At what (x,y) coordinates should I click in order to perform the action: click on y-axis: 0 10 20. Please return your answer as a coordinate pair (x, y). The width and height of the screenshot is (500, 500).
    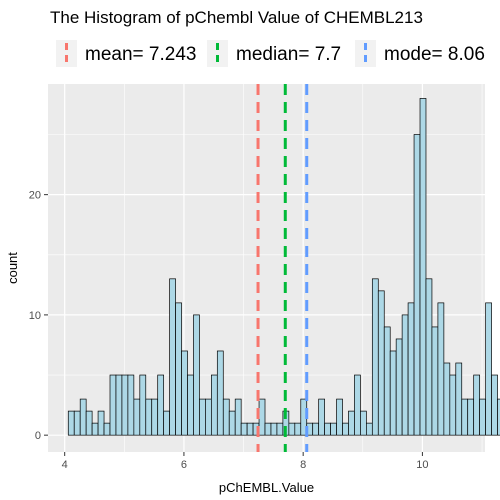
    Looking at the image, I should click on (38, 316).